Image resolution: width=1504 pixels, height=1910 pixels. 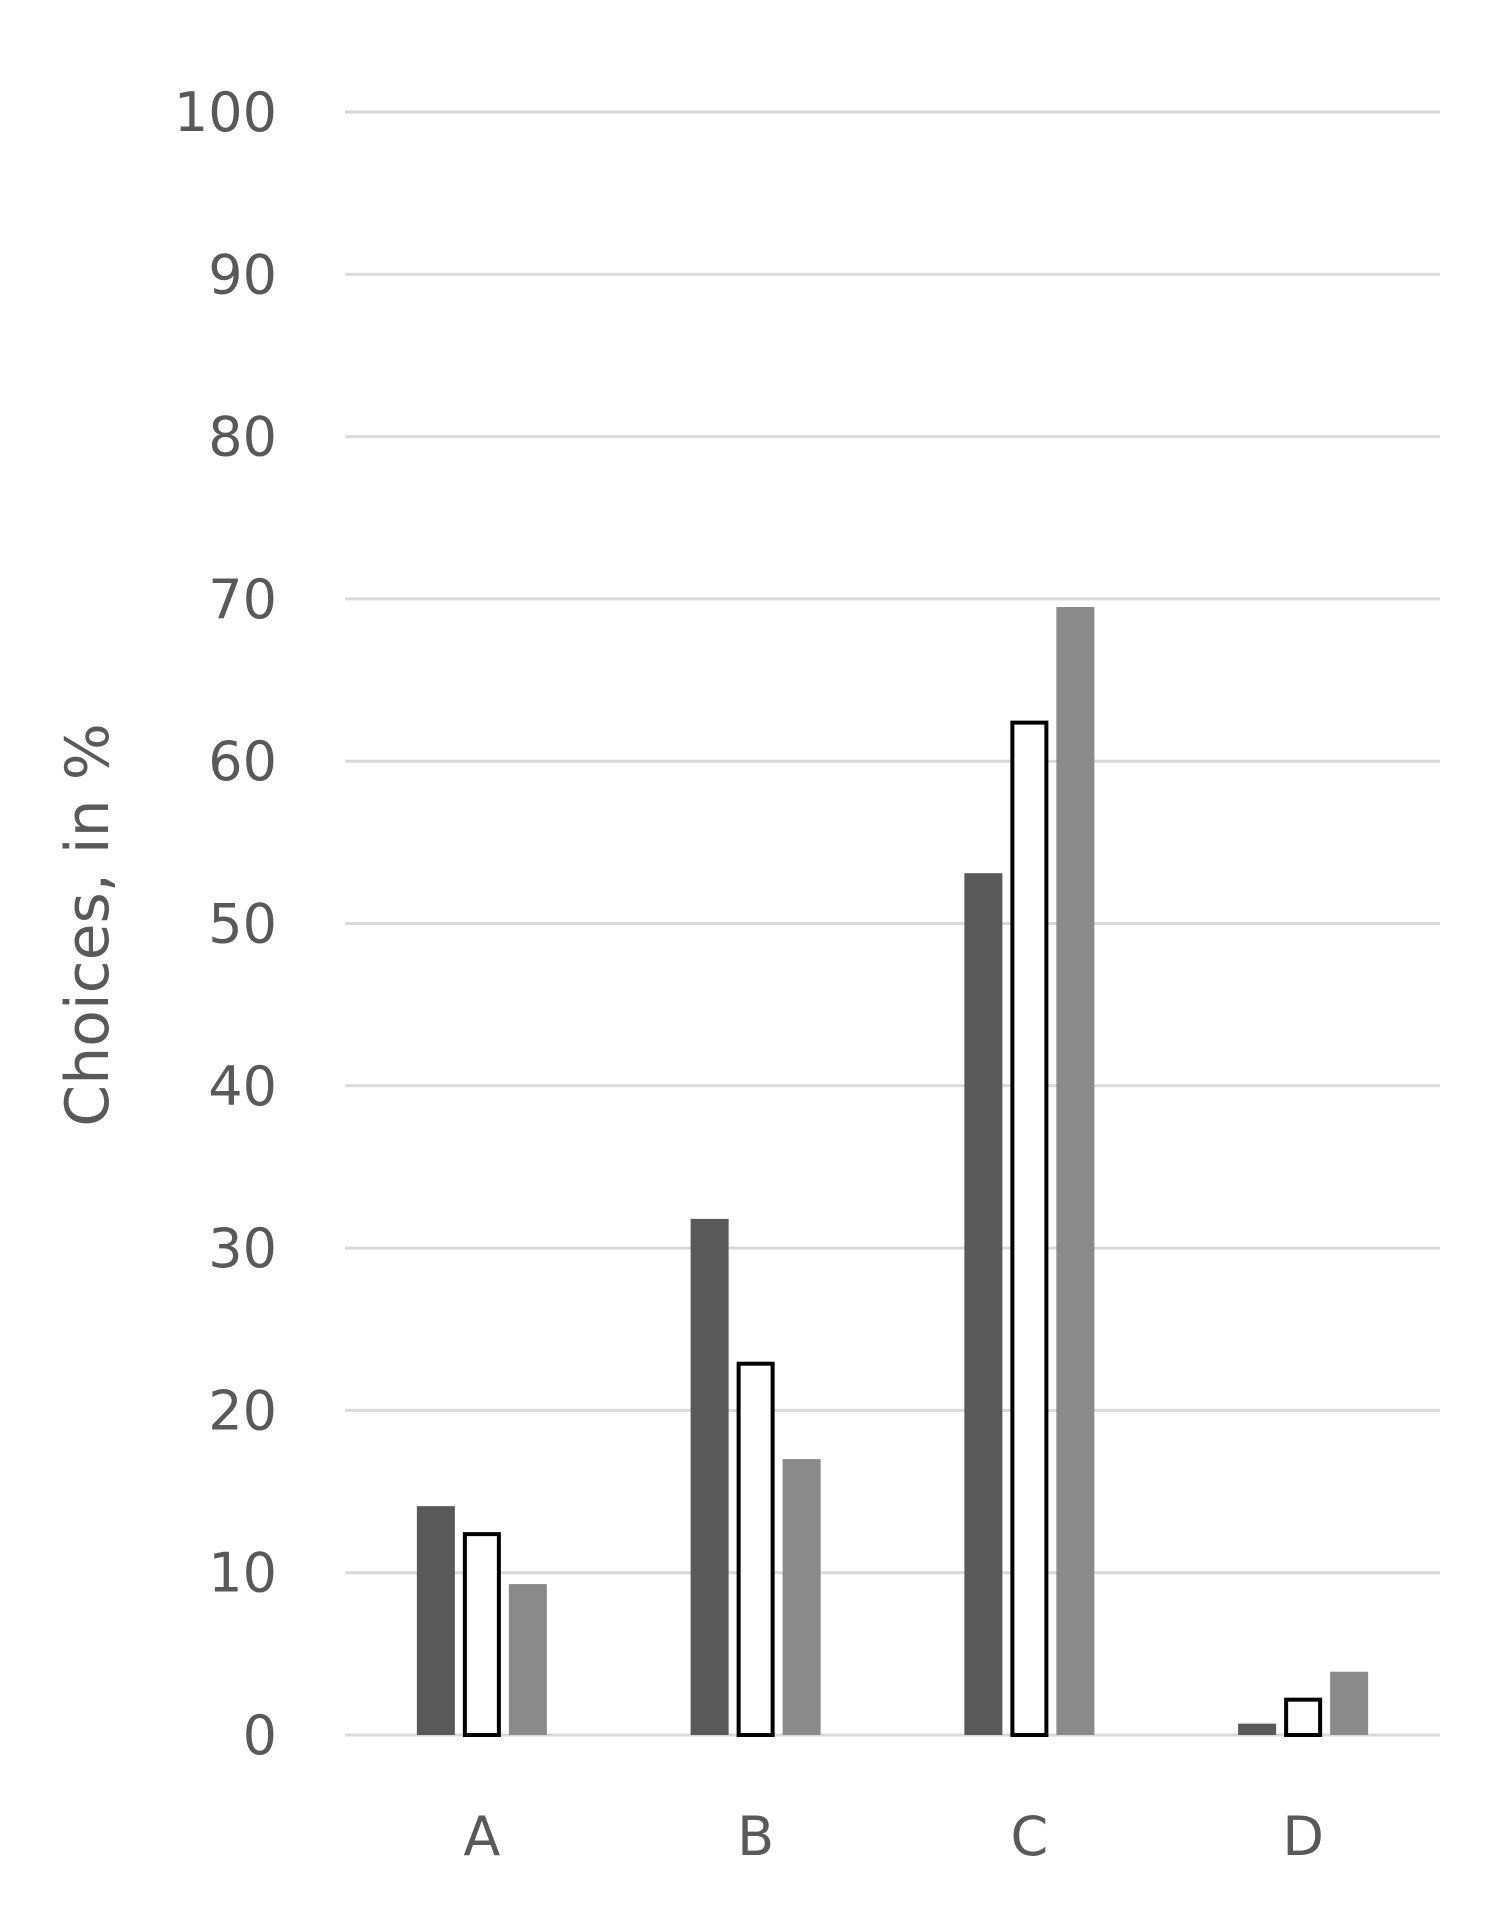 What do you see at coordinates (242, 1410) in the screenshot?
I see `y-tick-label: 20` at bounding box center [242, 1410].